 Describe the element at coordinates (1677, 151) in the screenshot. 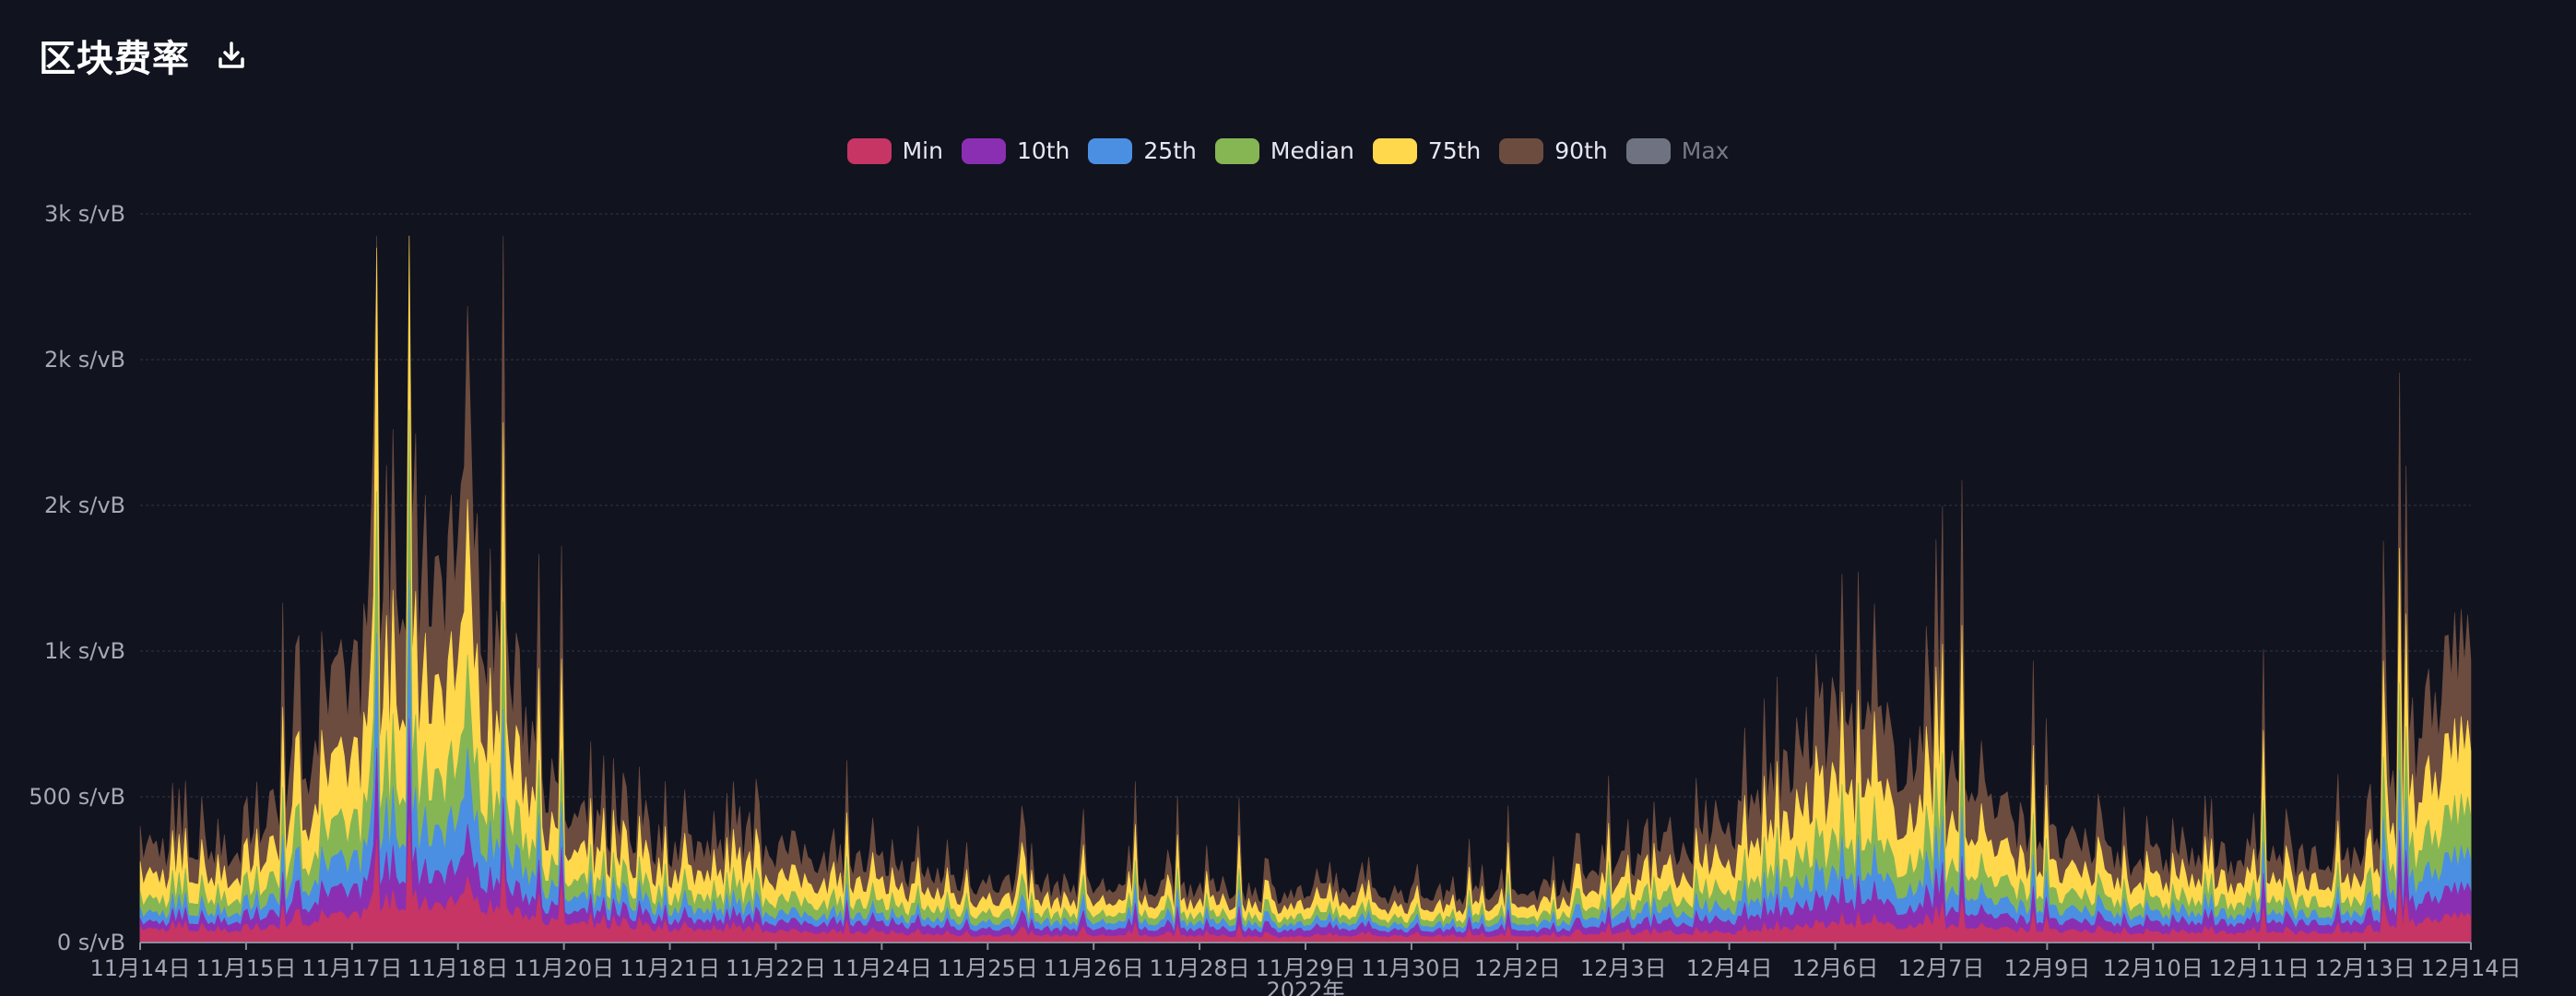

I see `legend-item: Max` at that location.